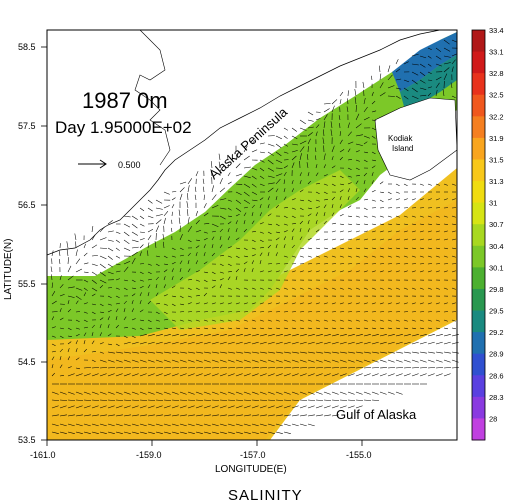  What do you see at coordinates (496, 138) in the screenshot?
I see `colorbar-label: 31.9` at bounding box center [496, 138].